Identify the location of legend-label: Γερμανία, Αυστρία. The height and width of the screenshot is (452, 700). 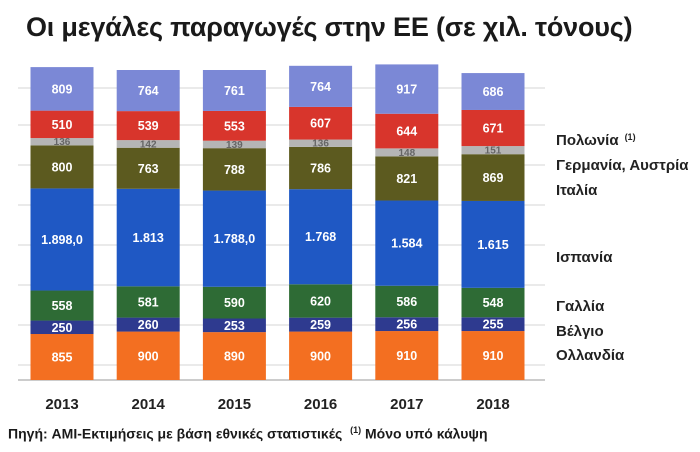
(622, 165).